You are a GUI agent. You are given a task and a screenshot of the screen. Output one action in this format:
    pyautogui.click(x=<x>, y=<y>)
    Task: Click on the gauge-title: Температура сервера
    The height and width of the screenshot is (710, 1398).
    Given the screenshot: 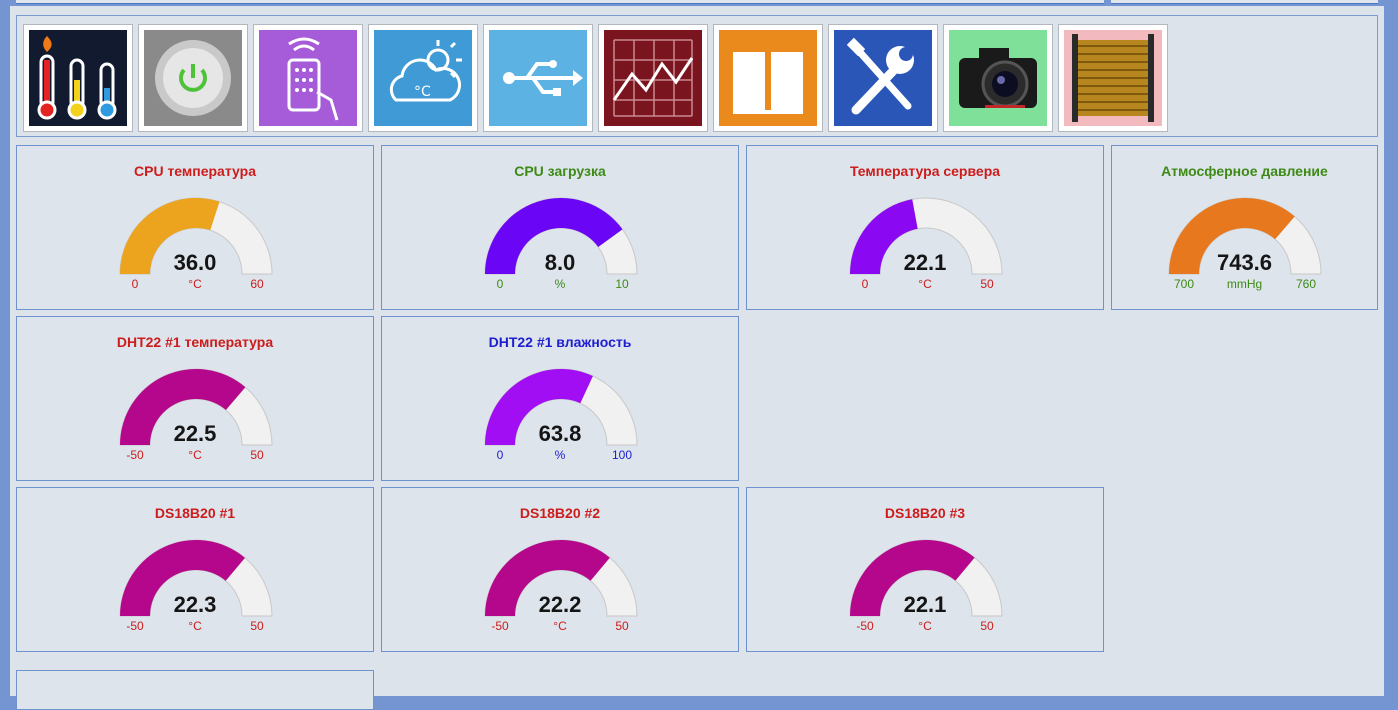 What is the action you would take?
    pyautogui.click(x=925, y=171)
    